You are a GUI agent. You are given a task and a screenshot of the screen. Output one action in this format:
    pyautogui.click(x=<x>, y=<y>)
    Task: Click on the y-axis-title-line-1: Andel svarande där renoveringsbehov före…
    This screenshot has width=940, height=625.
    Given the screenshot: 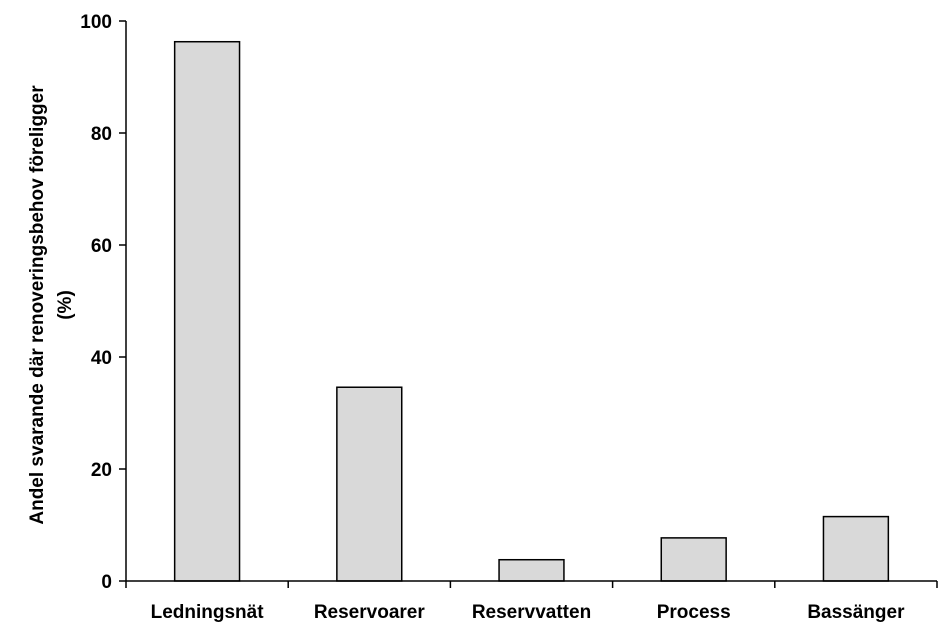 What is the action you would take?
    pyautogui.click(x=37, y=305)
    